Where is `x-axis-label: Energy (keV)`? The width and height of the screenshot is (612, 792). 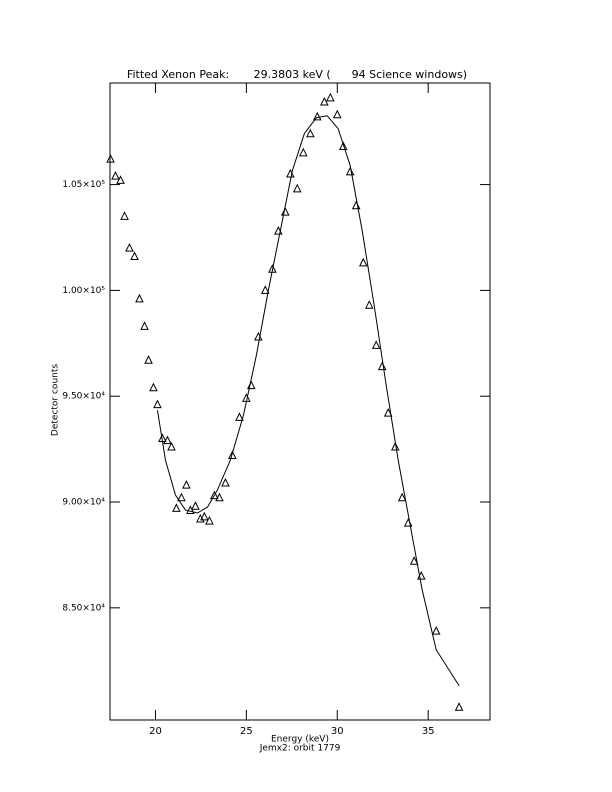
x-axis-label: Energy (keV) is located at coordinates (300, 740).